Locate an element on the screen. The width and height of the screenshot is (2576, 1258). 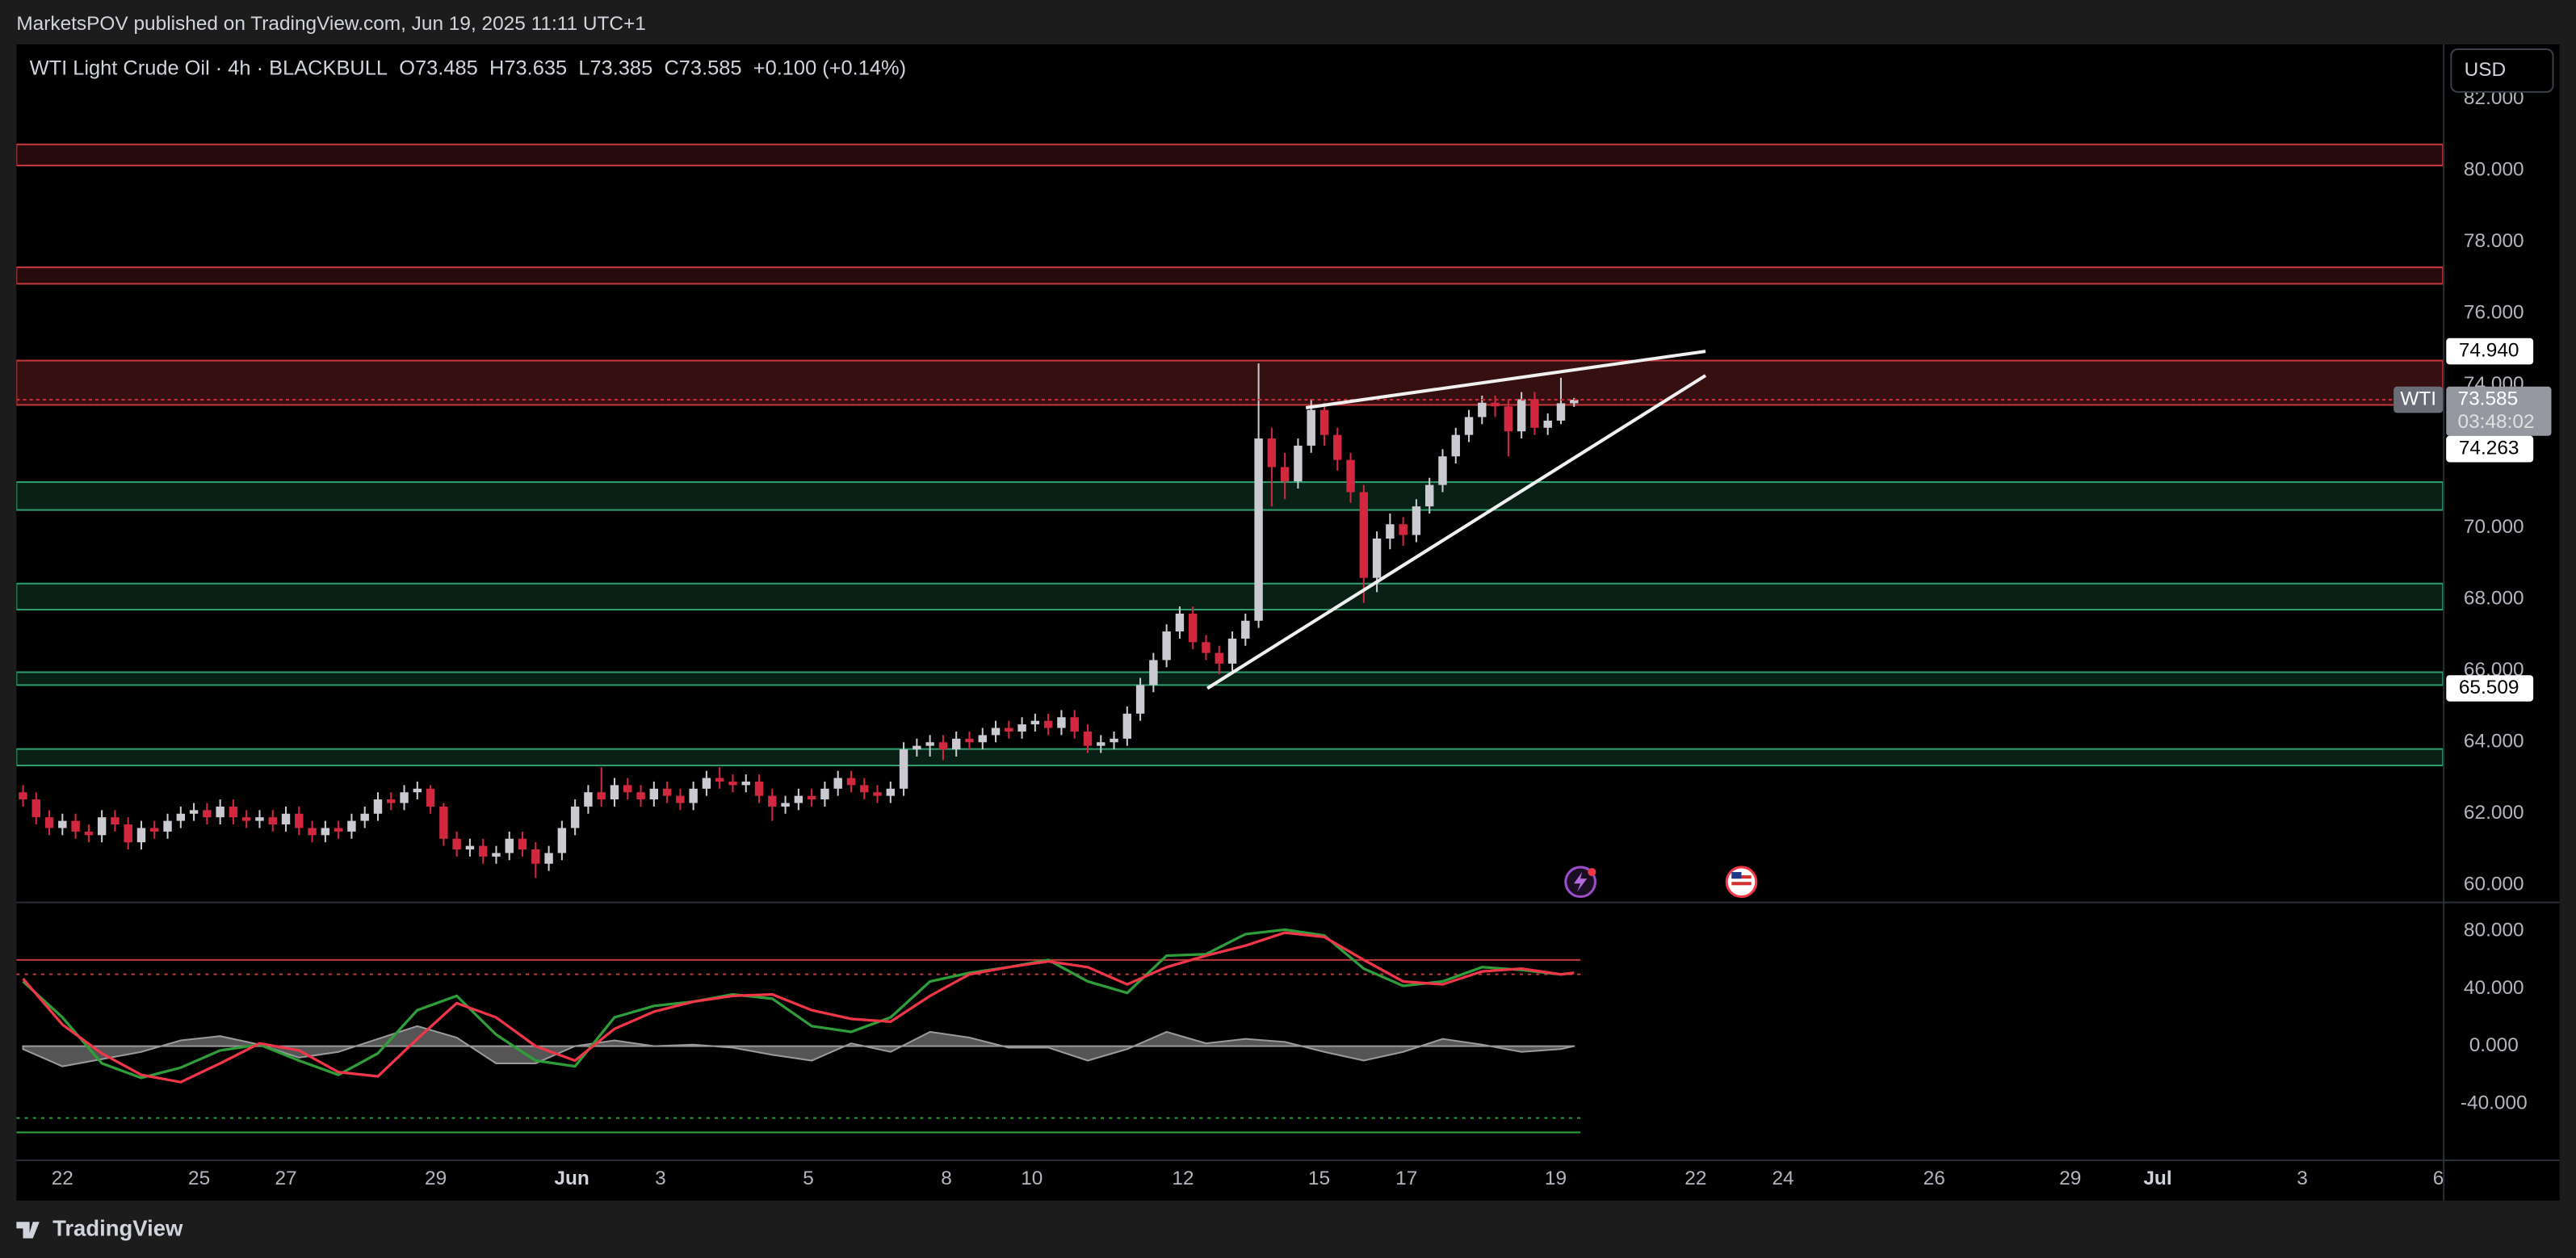
economic-event-icon is located at coordinates (1741, 882).